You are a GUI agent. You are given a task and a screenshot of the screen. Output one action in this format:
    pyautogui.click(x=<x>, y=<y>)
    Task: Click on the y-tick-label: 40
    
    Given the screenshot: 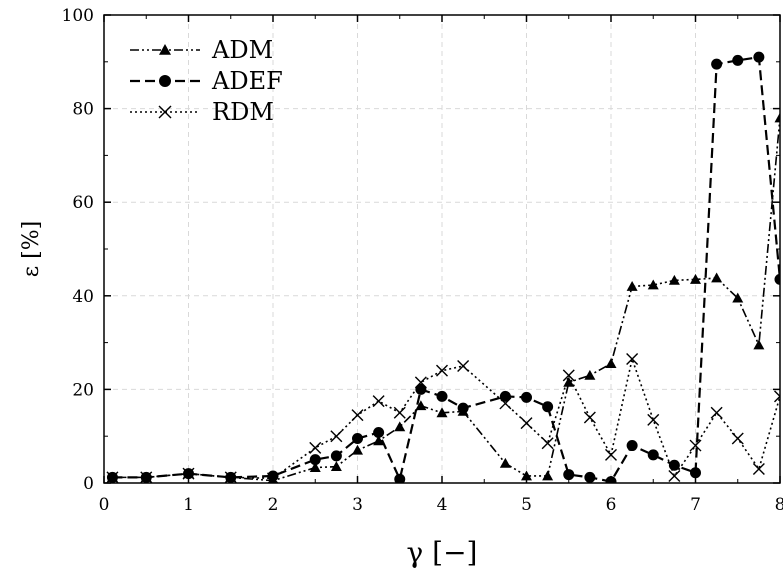 What is the action you would take?
    pyautogui.click(x=83, y=297)
    